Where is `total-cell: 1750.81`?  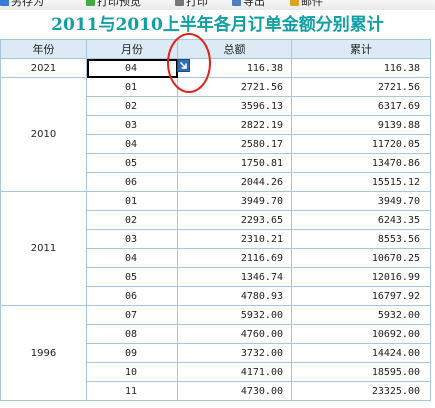 total-cell: 1750.81 is located at coordinates (234, 163).